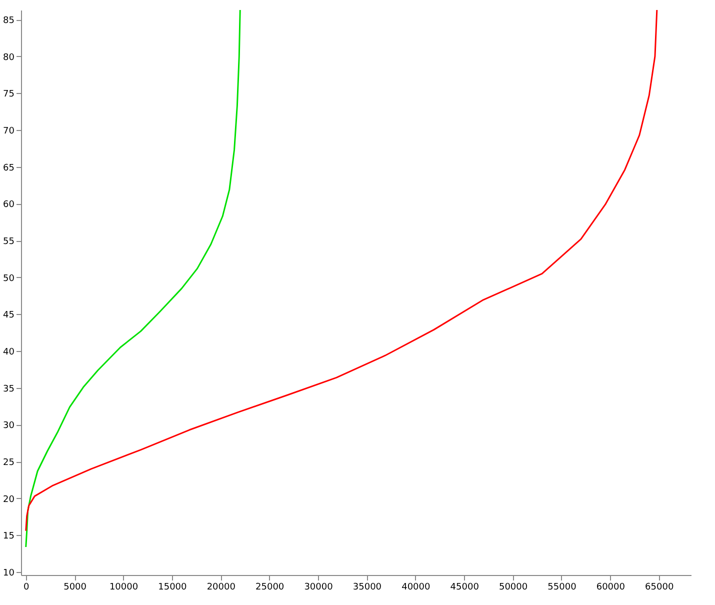  I want to click on y-tick-label: 20, so click(9, 499).